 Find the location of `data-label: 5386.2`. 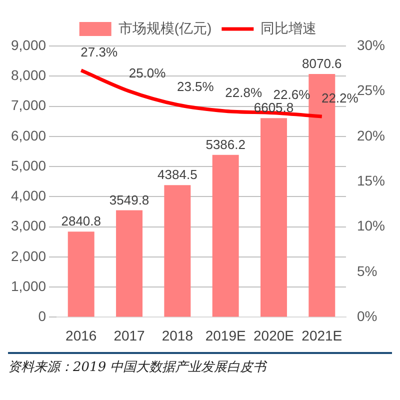

data-label: 5386.2 is located at coordinates (226, 144).